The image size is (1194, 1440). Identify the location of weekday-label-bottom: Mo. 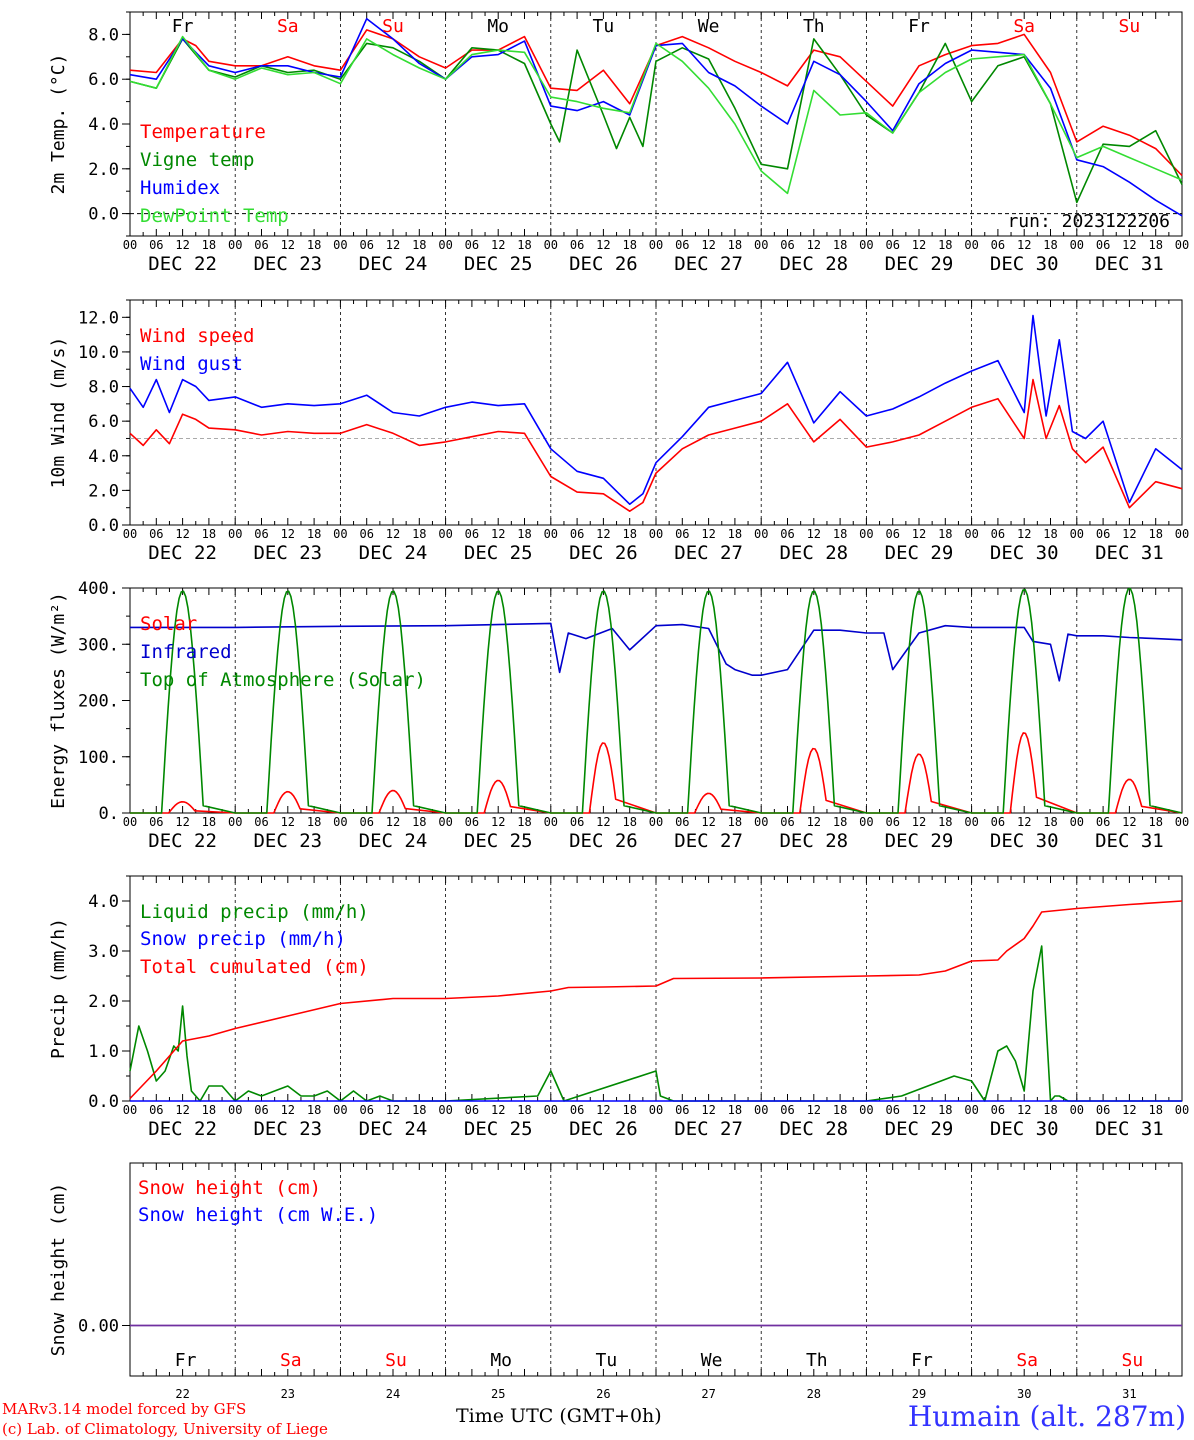
(501, 1360).